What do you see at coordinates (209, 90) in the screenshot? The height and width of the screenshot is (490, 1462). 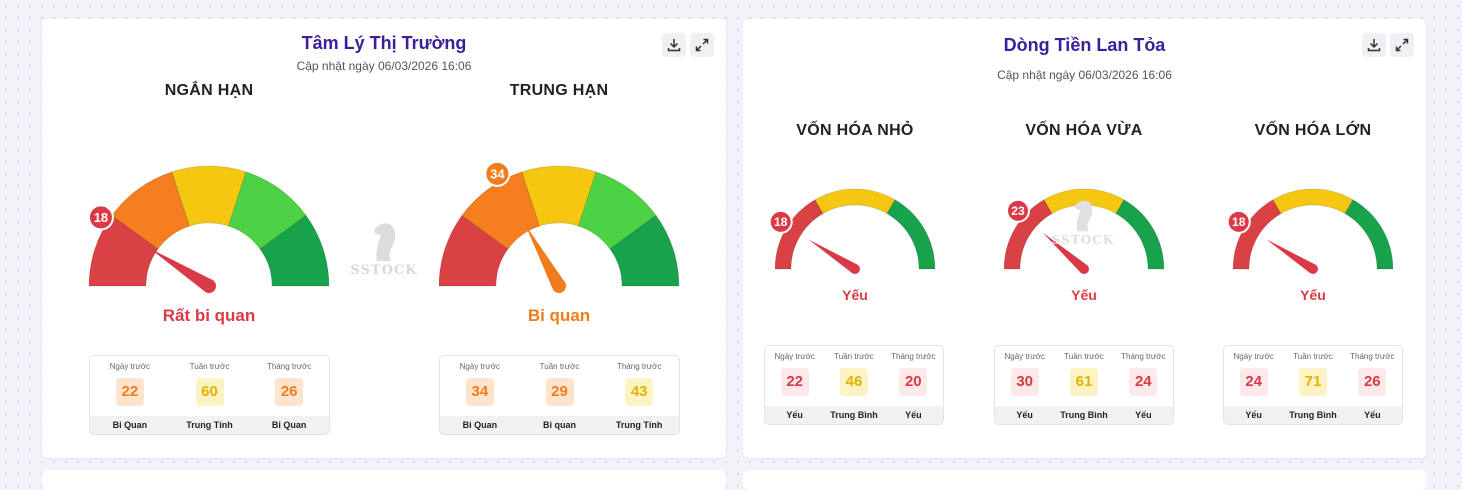 I see `gauge-title-short-term: NGẮN HẠN` at bounding box center [209, 90].